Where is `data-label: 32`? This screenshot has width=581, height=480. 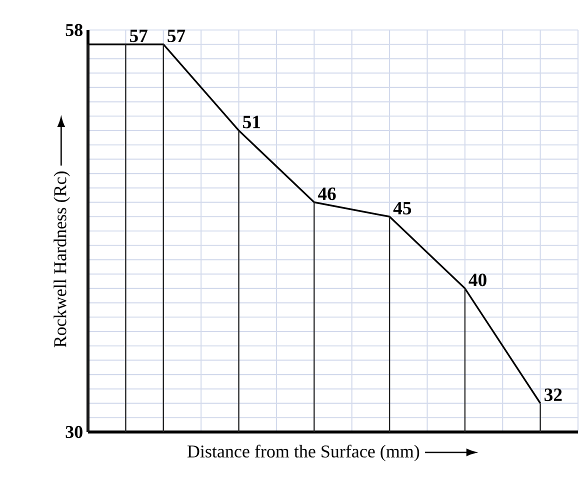 data-label: 32 is located at coordinates (553, 395).